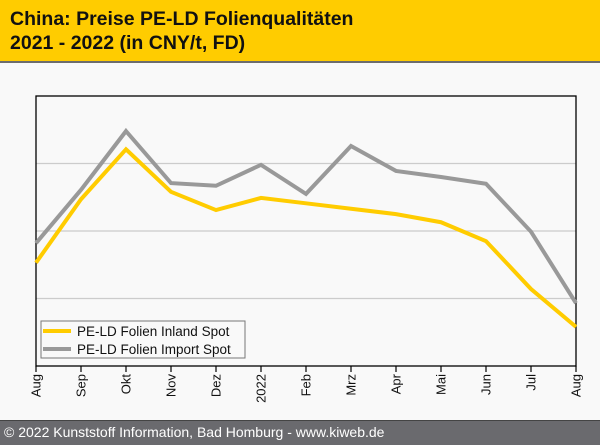  What do you see at coordinates (441, 384) in the screenshot?
I see `x-tick-label: Mai` at bounding box center [441, 384].